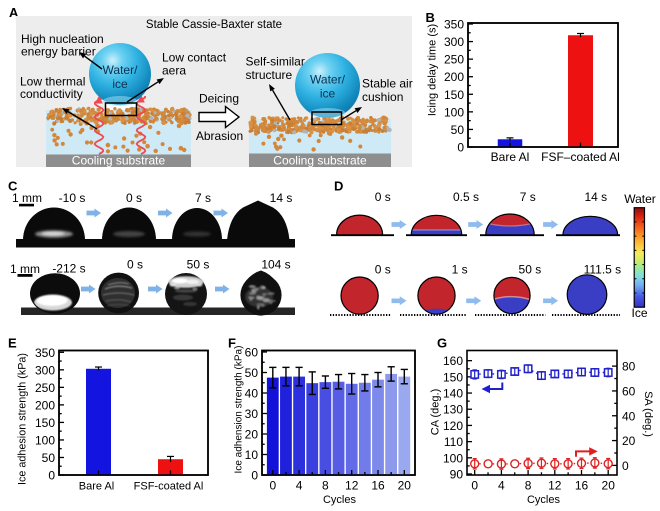 The width and height of the screenshot is (660, 511). What do you see at coordinates (219, 99) in the screenshot?
I see `svg-text: Deicing` at bounding box center [219, 99].